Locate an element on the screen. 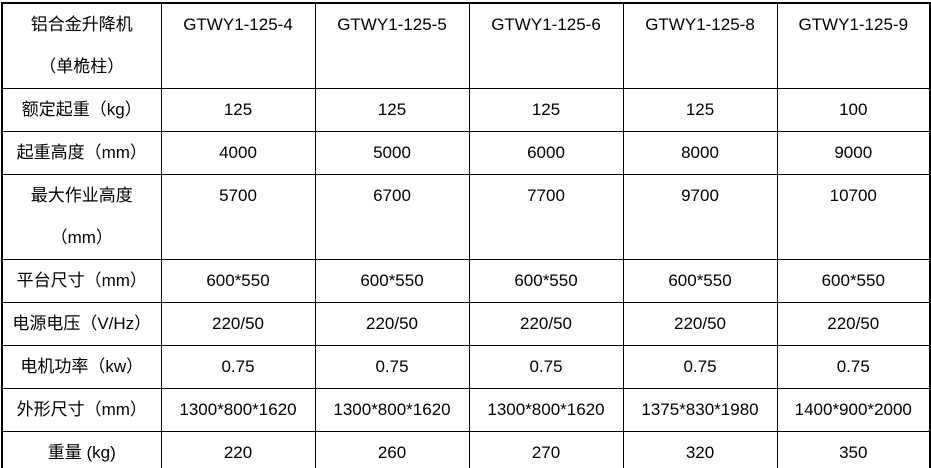 This screenshot has height=468, width=931. spec-row-lift-height: 起重高度（mm） 4000 5000 6000 8000 9000 is located at coordinates (466, 153).